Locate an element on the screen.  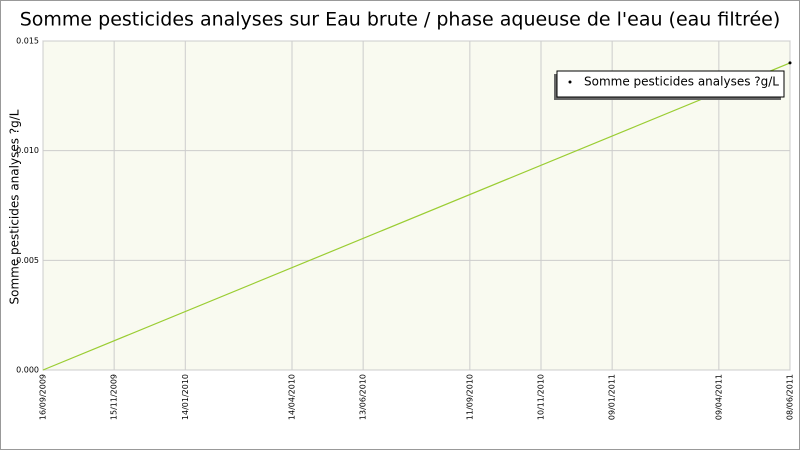
x-tick-label: 14/01/2010 is located at coordinates (185, 397).